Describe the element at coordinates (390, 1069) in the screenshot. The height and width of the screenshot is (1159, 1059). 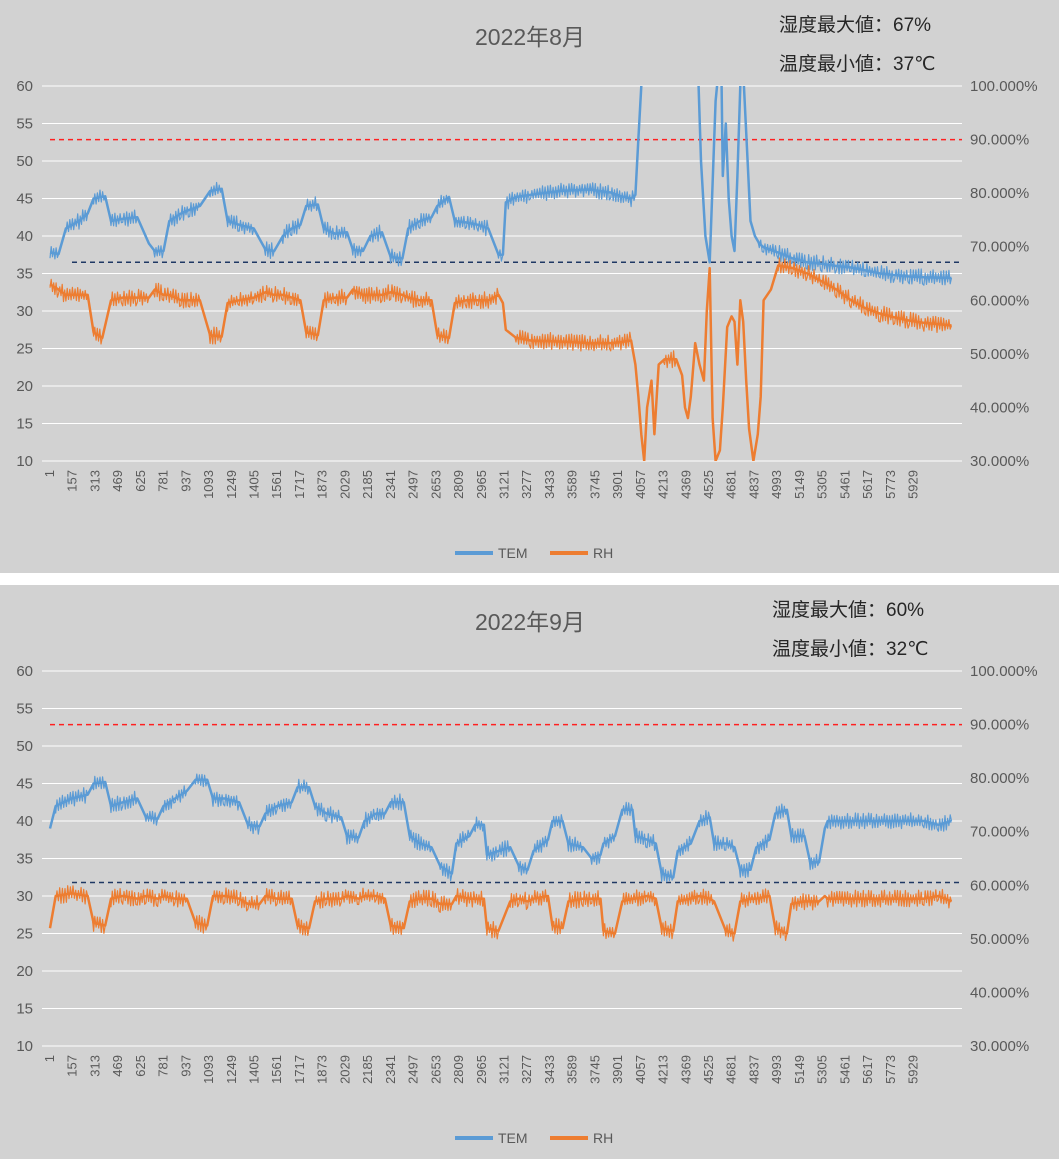
I see `x-tick-label: 2341` at that location.